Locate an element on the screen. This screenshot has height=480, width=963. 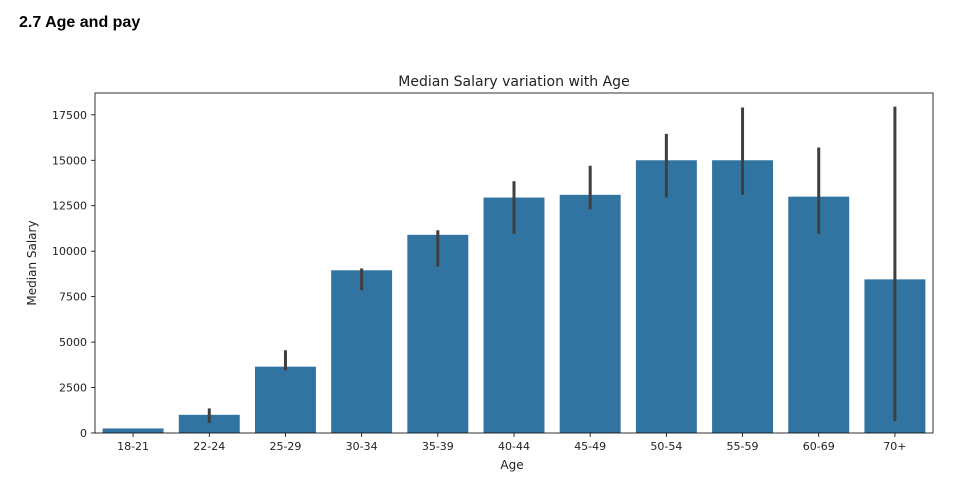
x-tick-label: 45-49 is located at coordinates (590, 446).